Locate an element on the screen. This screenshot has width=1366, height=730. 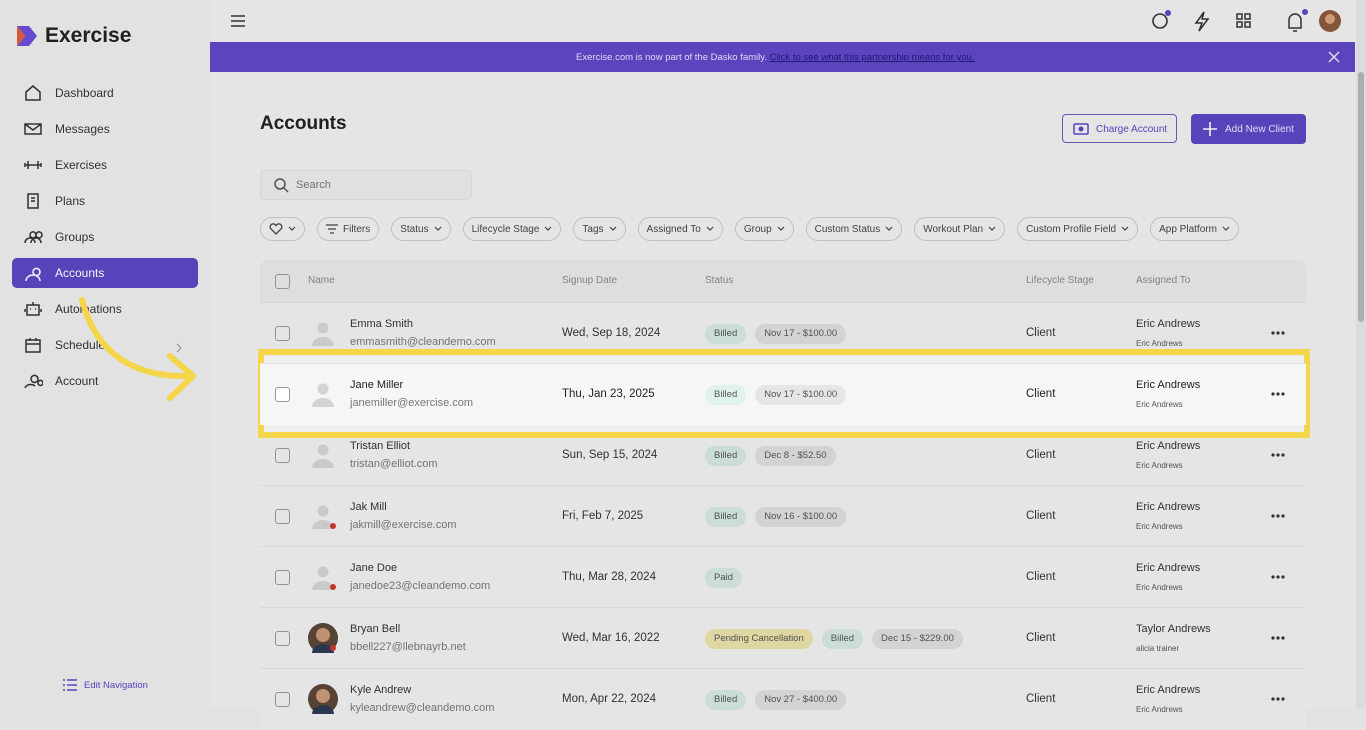
filter-button: App Platform is located at coordinates (1194, 229).